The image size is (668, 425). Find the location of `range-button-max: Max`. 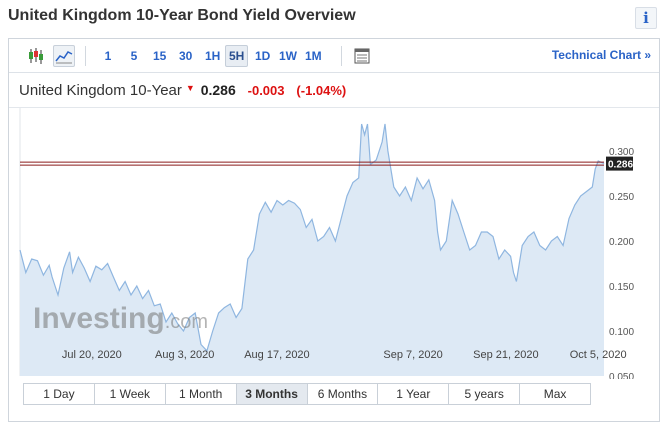

range-button-max: Max is located at coordinates (555, 394).